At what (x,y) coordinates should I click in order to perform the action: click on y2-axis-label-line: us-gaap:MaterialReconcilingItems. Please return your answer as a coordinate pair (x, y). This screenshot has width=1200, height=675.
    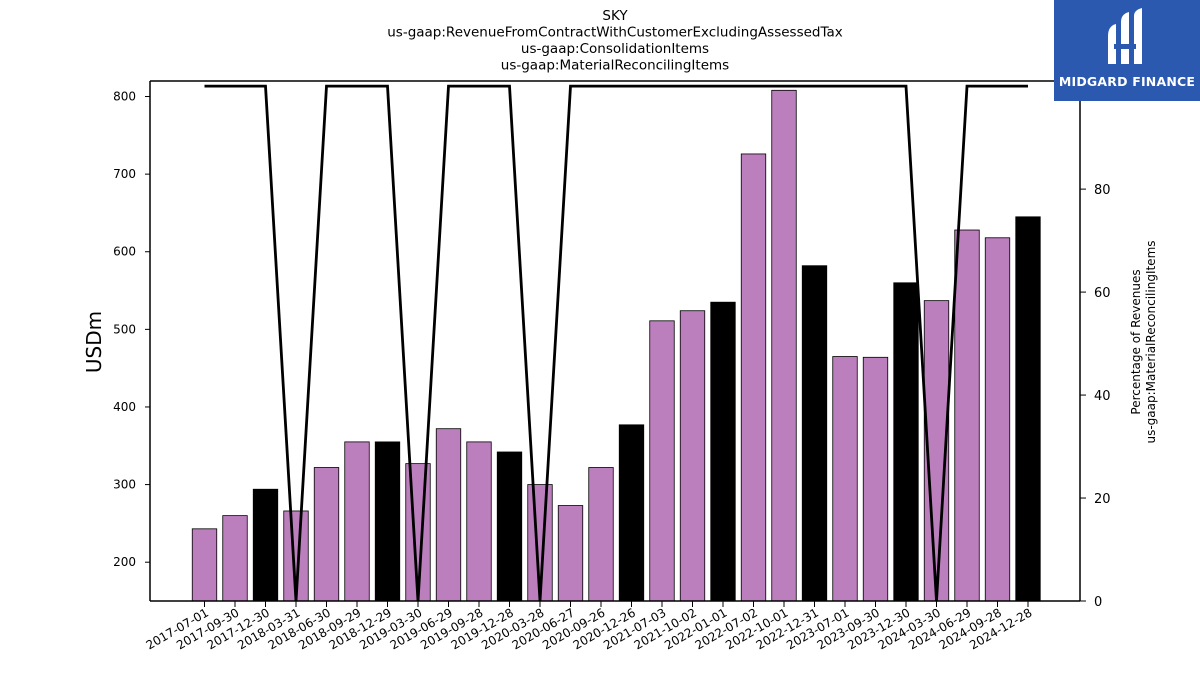
    Looking at the image, I should click on (1151, 341).